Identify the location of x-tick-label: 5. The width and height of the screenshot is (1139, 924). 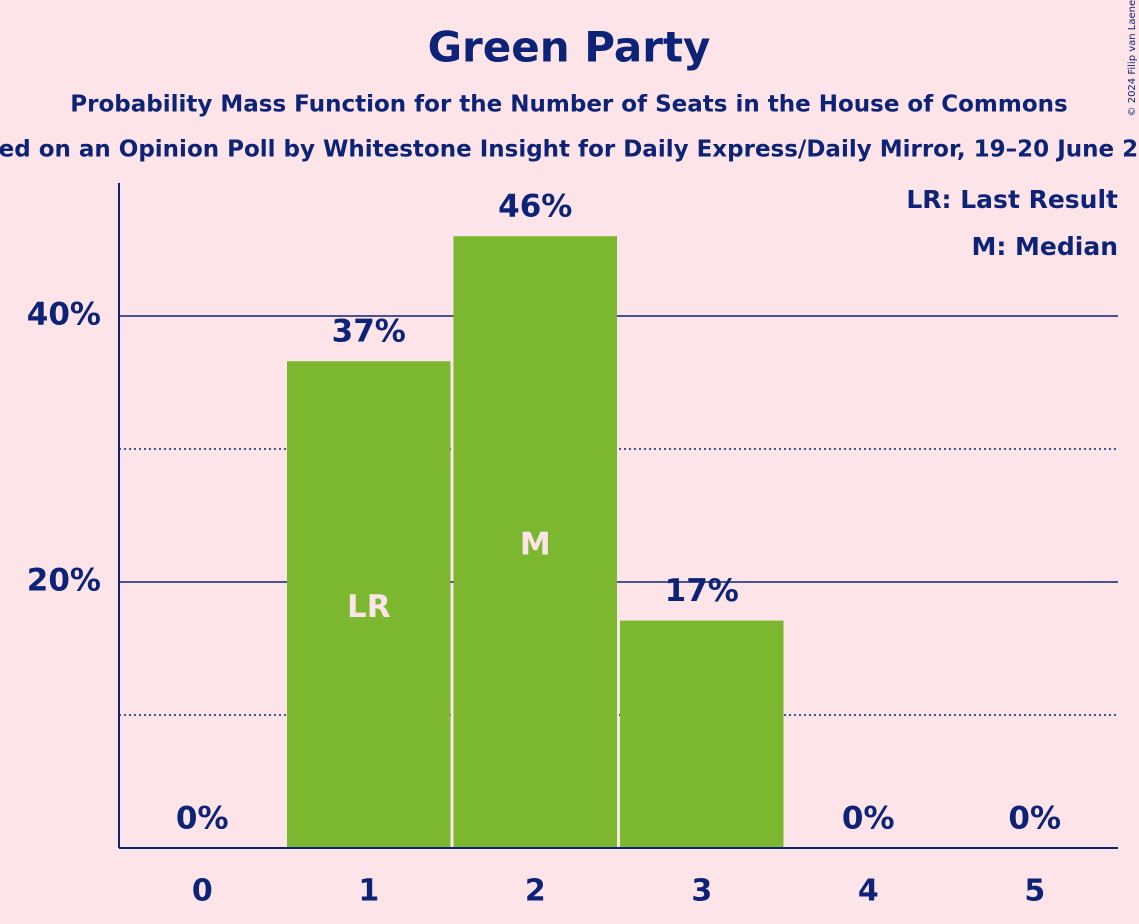
(1034, 891).